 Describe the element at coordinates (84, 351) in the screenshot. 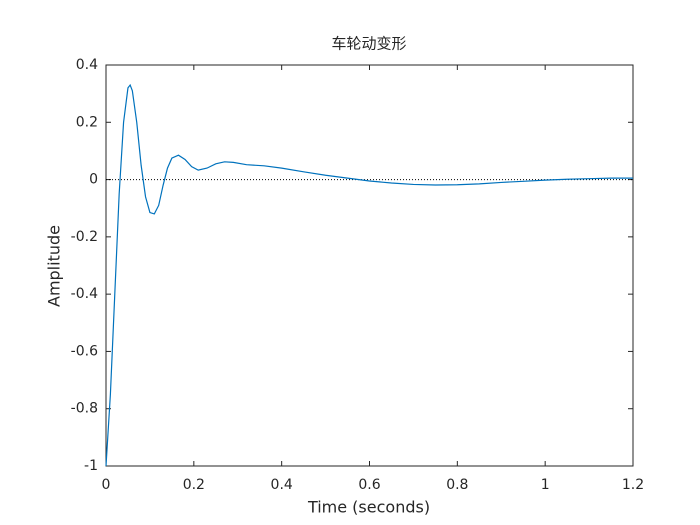

I see `y-tick-label: -0.6` at that location.